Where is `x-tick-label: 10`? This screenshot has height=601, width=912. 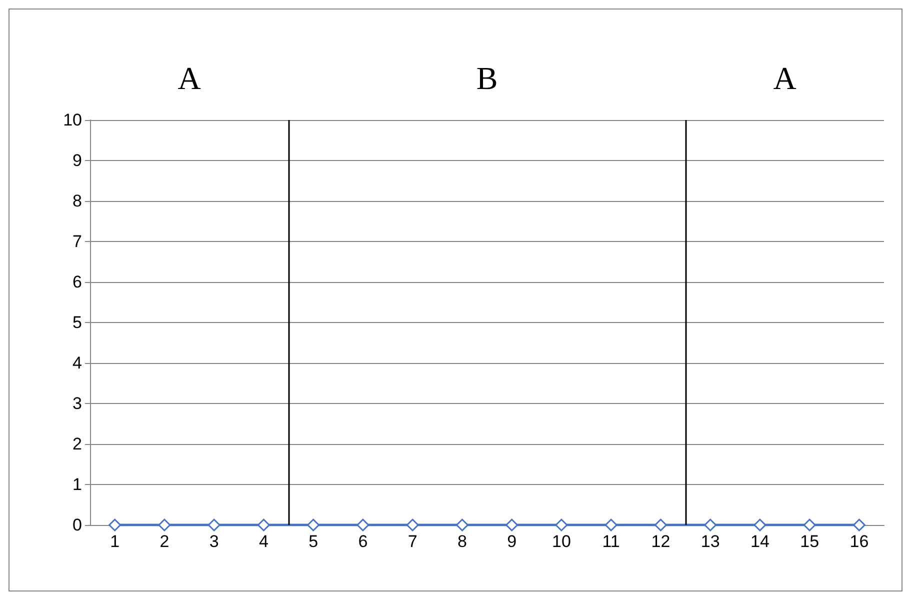 x-tick-label: 10 is located at coordinates (561, 541).